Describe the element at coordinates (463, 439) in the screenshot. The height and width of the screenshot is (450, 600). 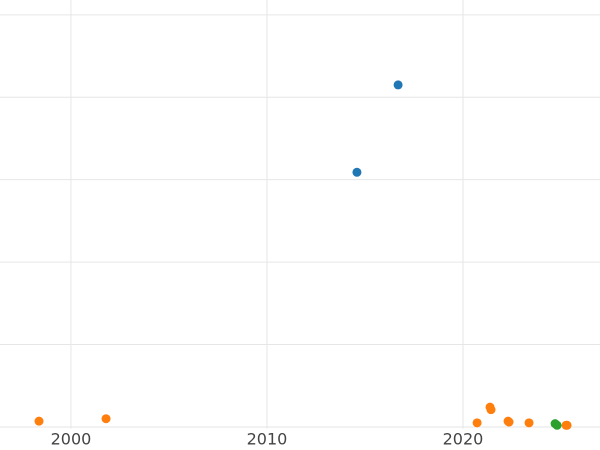
I see `x-tick-label: 2020` at that location.